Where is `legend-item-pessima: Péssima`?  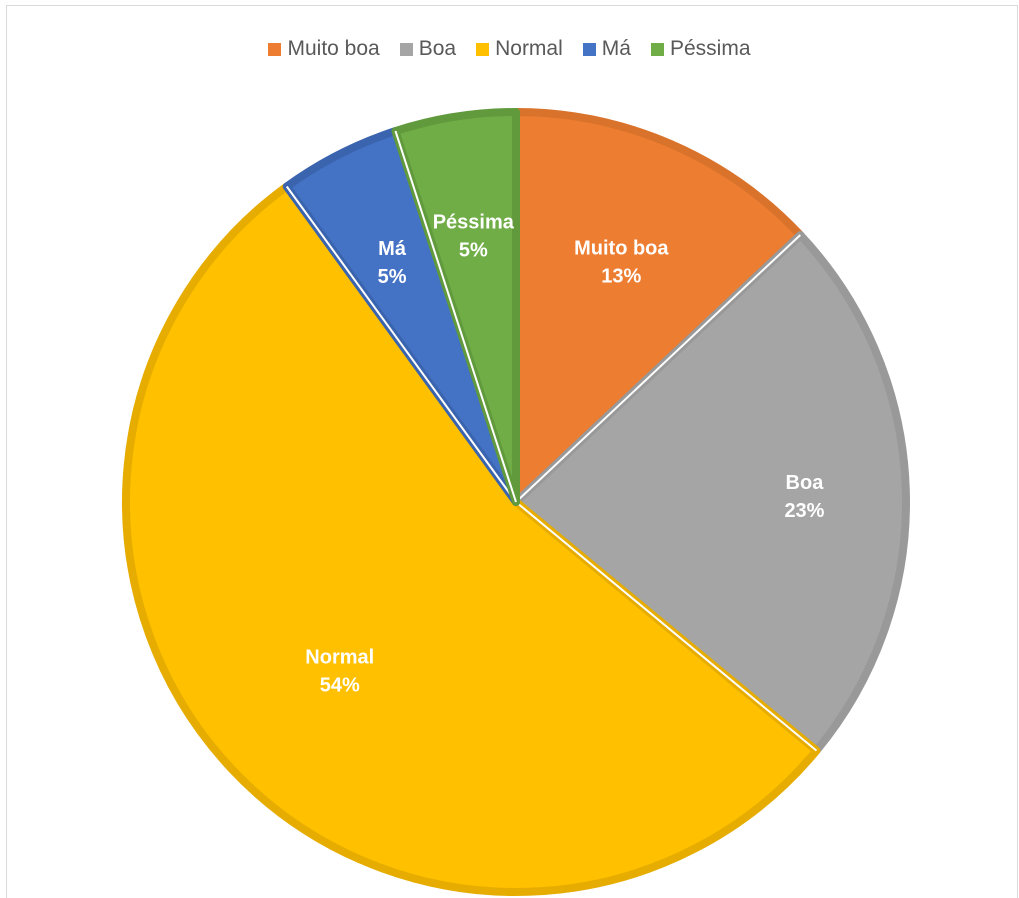
legend-item-pessima: Péssima is located at coordinates (700, 49).